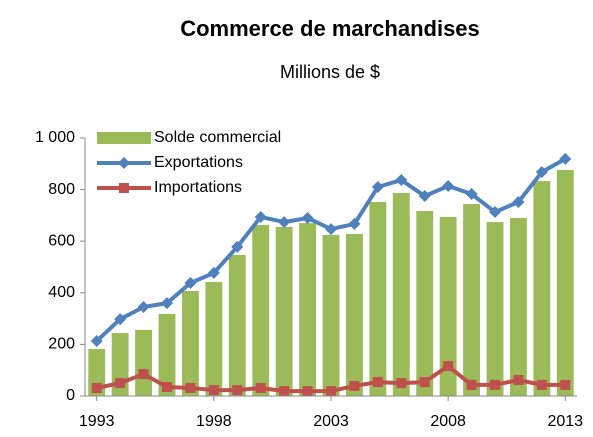 This screenshot has height=437, width=593. What do you see at coordinates (61, 344) in the screenshot?
I see `y-tick-label: 200` at bounding box center [61, 344].